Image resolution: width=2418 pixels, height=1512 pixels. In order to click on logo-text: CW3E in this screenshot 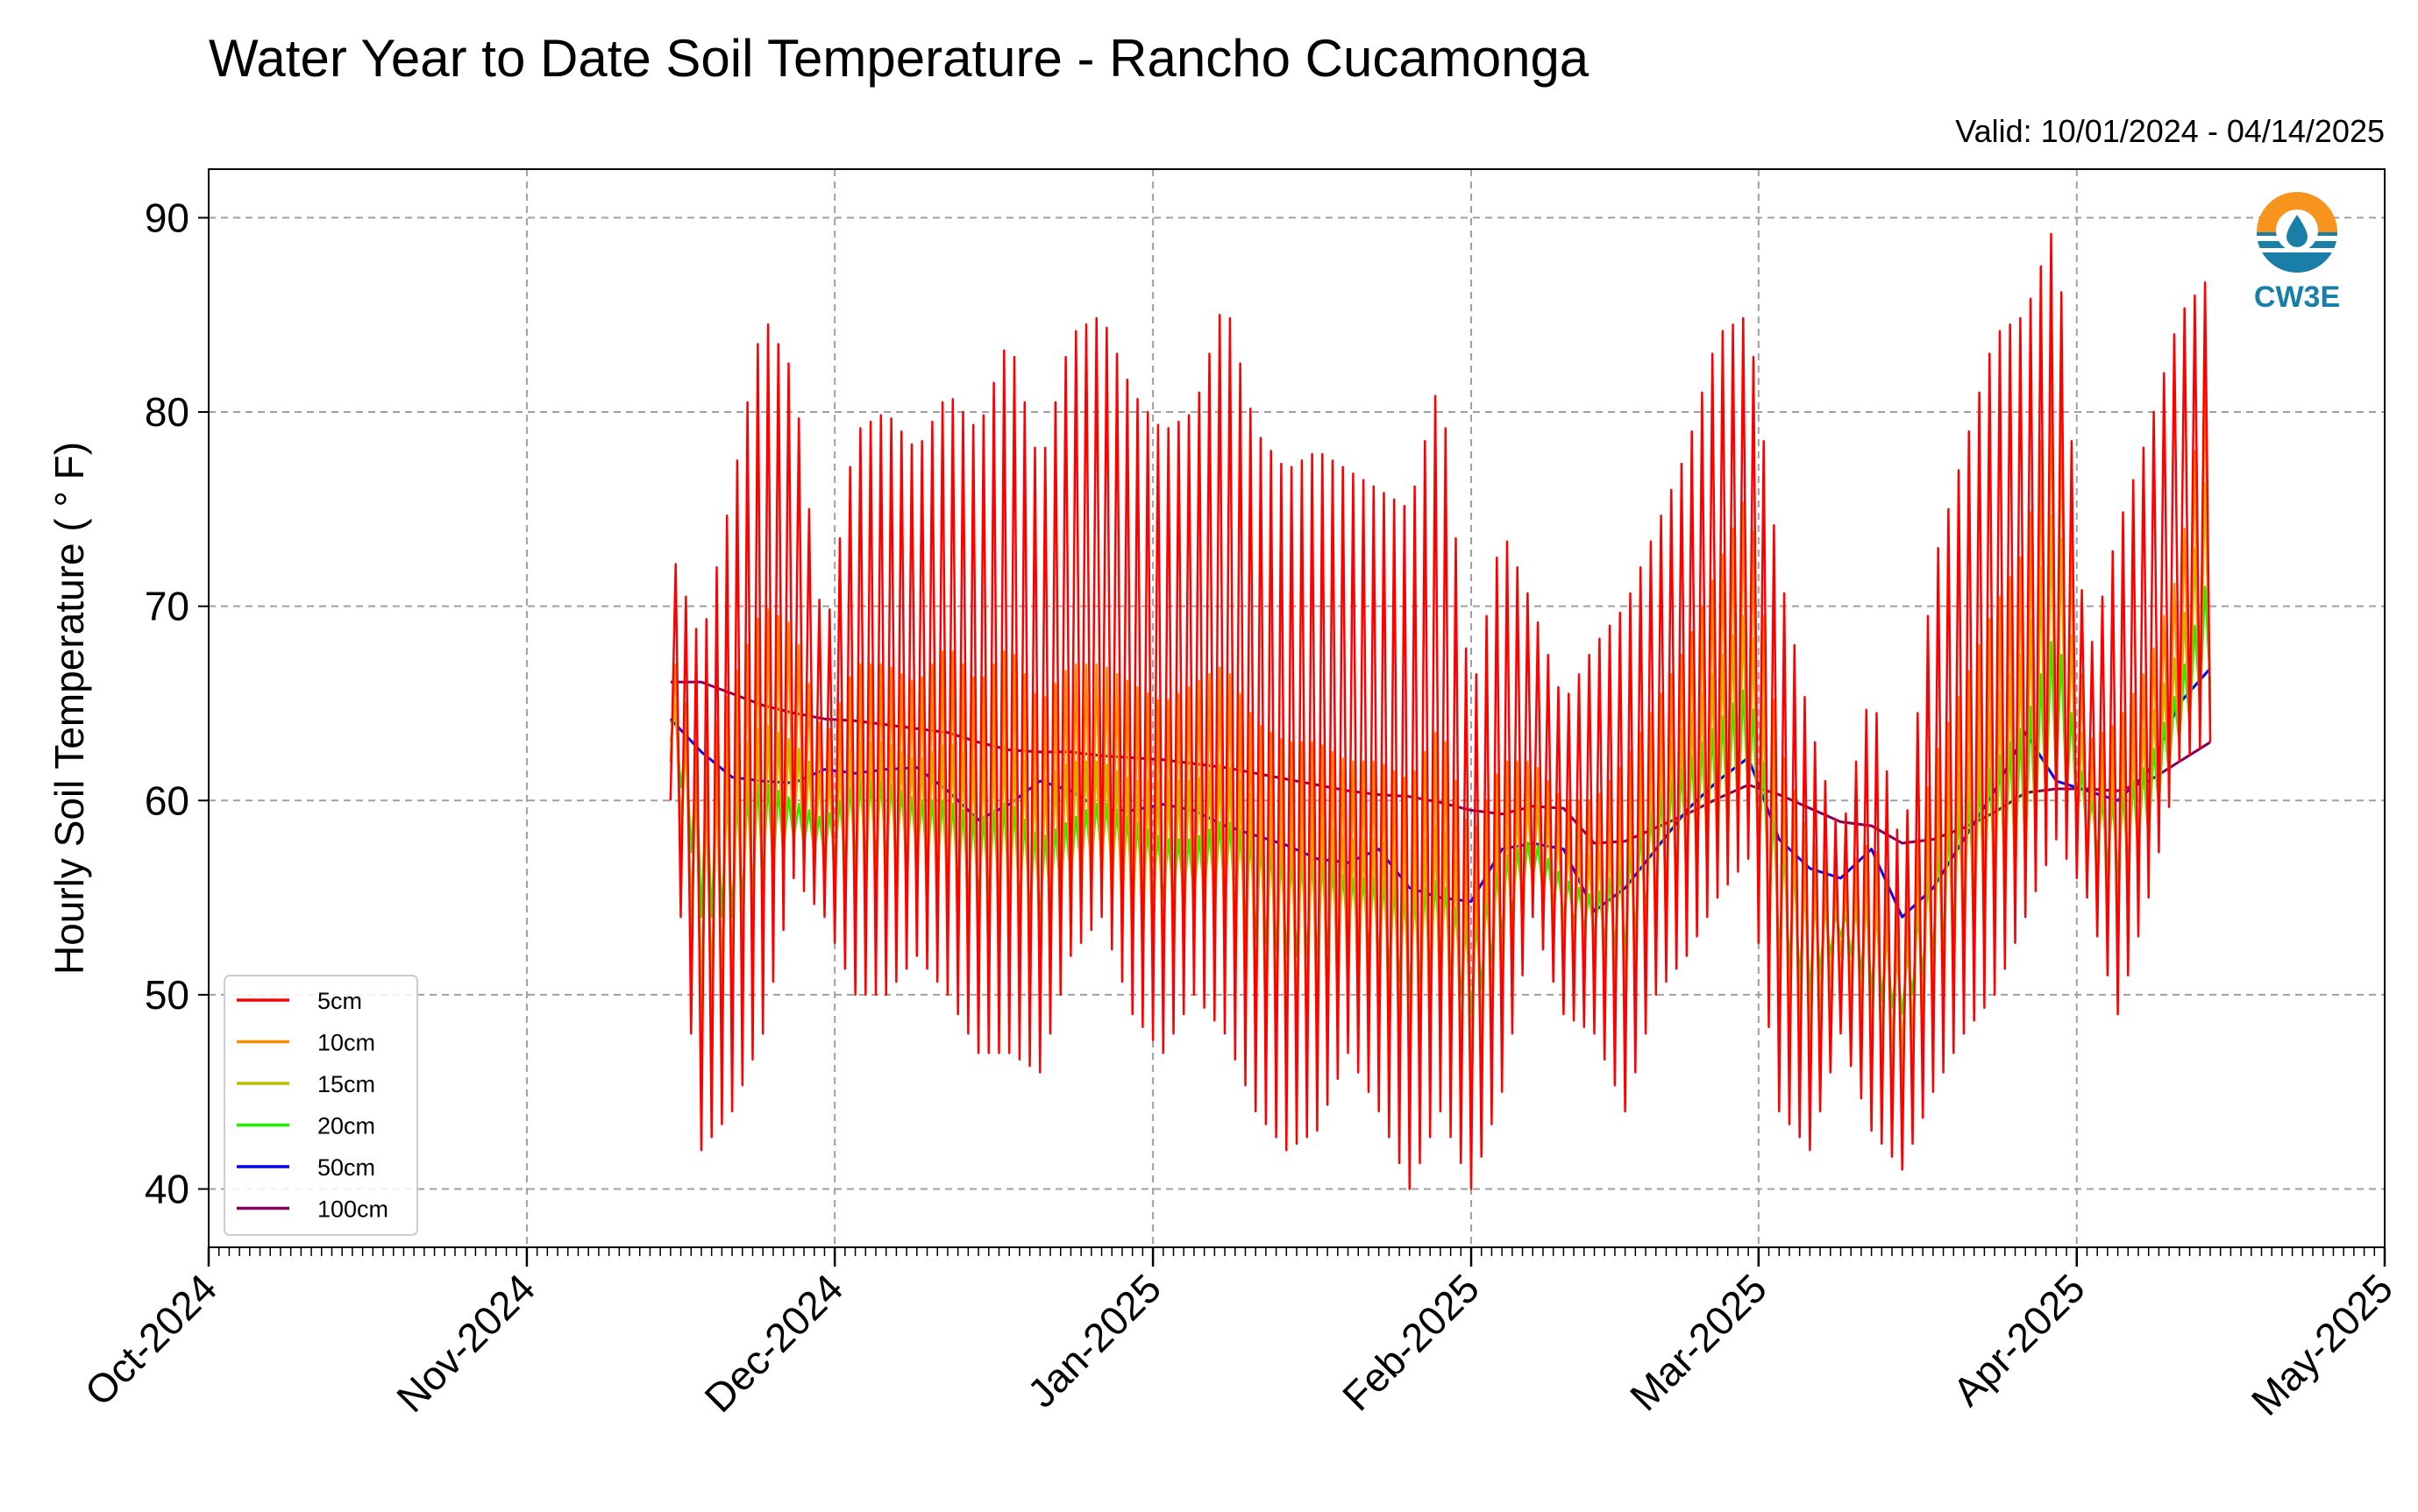, I will do `click(2297, 297)`.